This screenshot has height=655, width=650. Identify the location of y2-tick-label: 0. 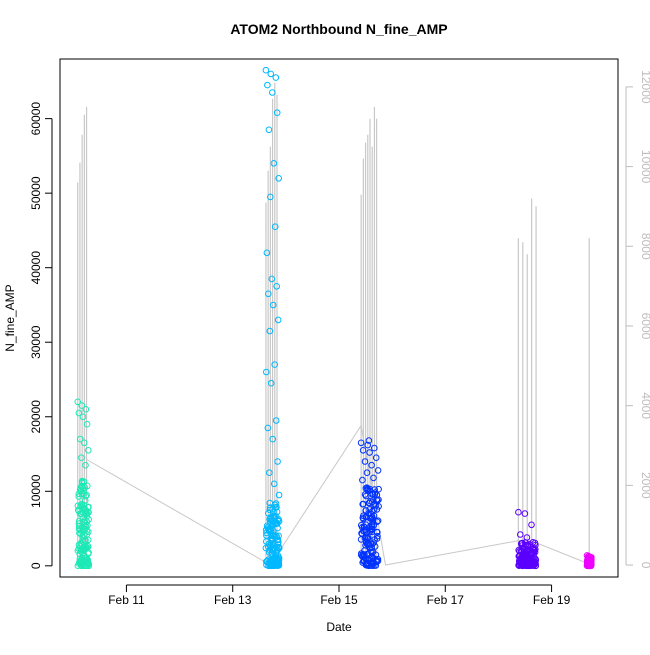
(644, 565).